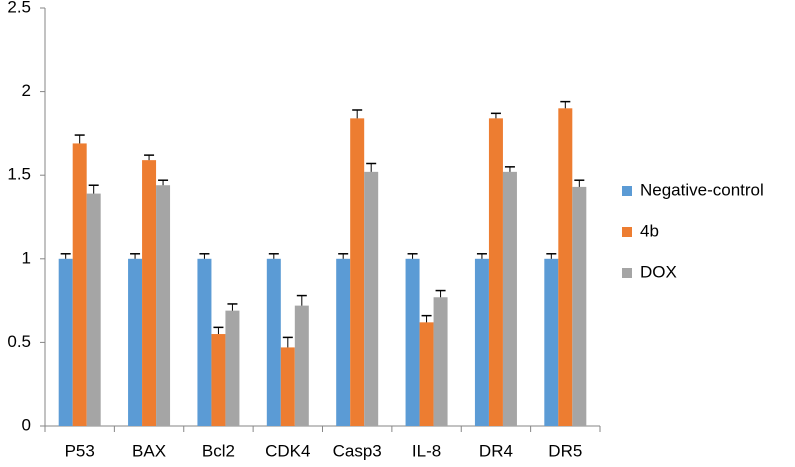  Describe the element at coordinates (26, 424) in the screenshot. I see `y-tick-label: 0` at that location.